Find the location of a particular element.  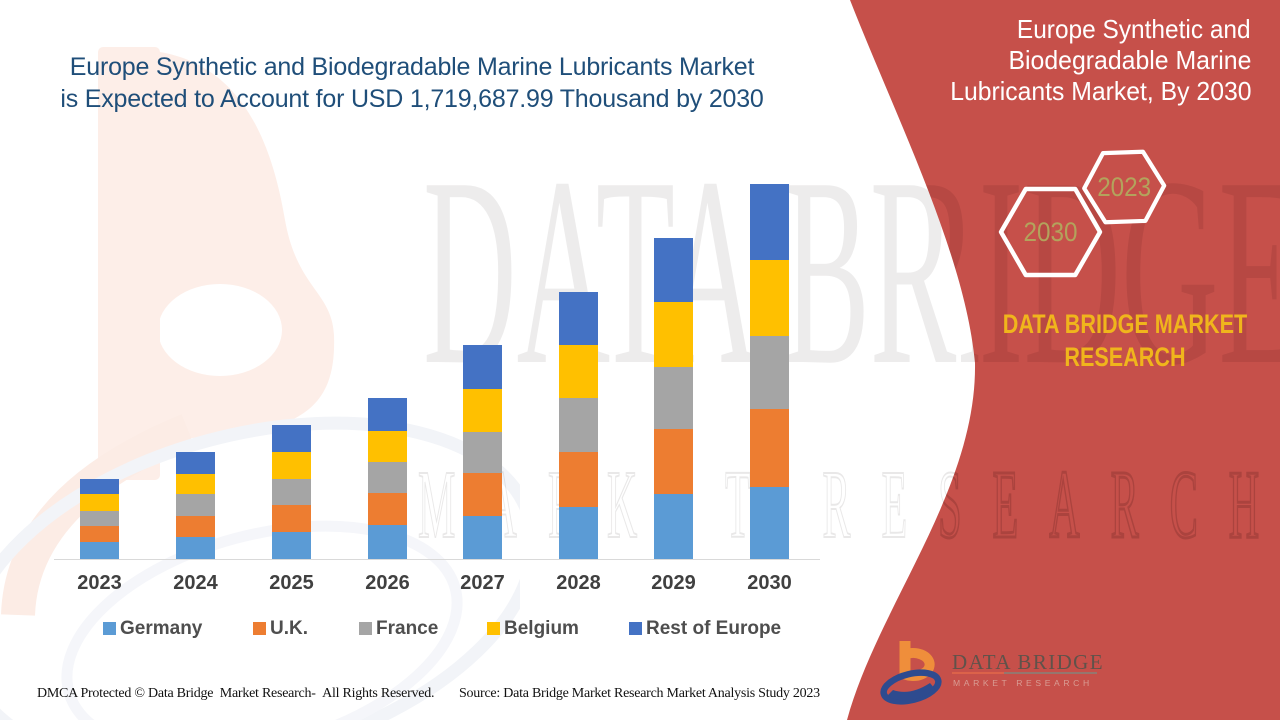

svg-text: 2030 is located at coordinates (1051, 232).